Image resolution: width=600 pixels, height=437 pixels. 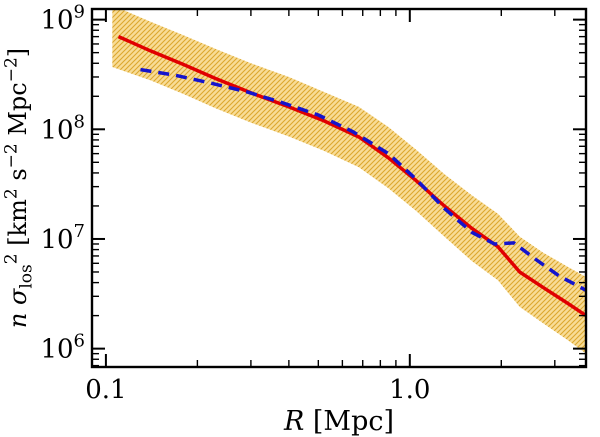 I want to click on y-tick-label: 10⁸, so click(x=62, y=128).